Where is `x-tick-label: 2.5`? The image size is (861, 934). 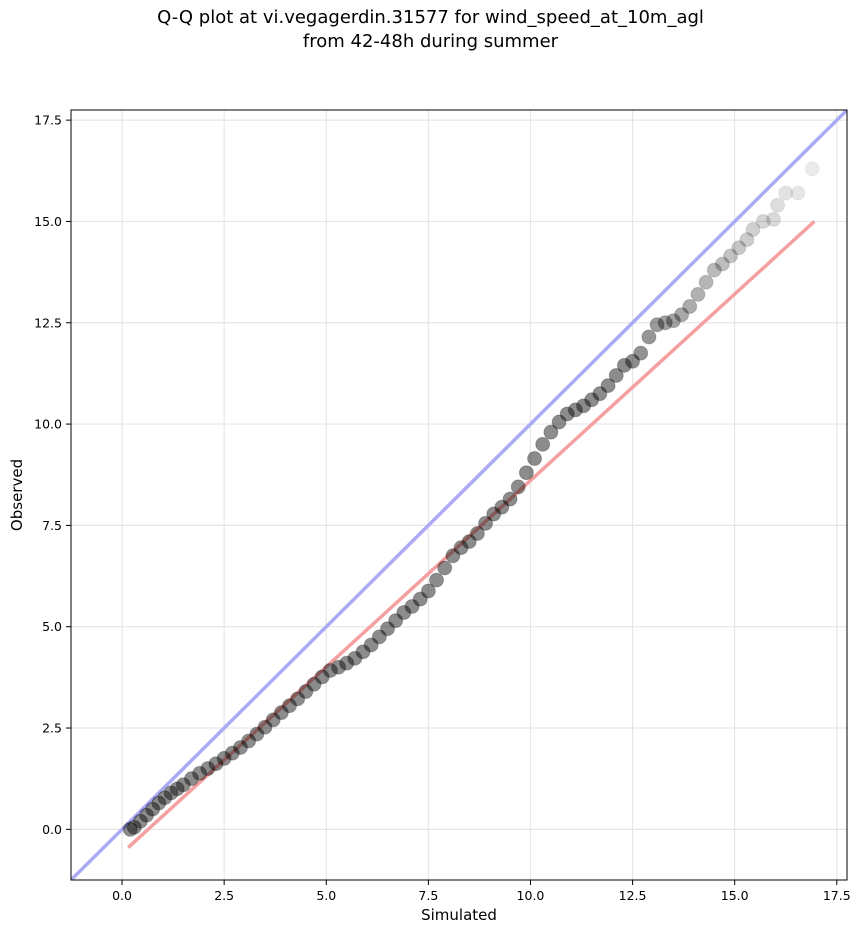
x-tick-label: 2.5 is located at coordinates (224, 895).